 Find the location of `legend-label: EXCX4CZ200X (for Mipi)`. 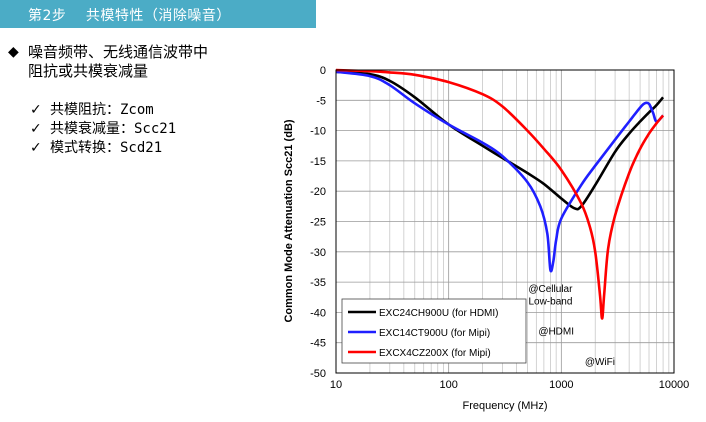

legend-label: EXCX4CZ200X (for Mipi) is located at coordinates (435, 353).